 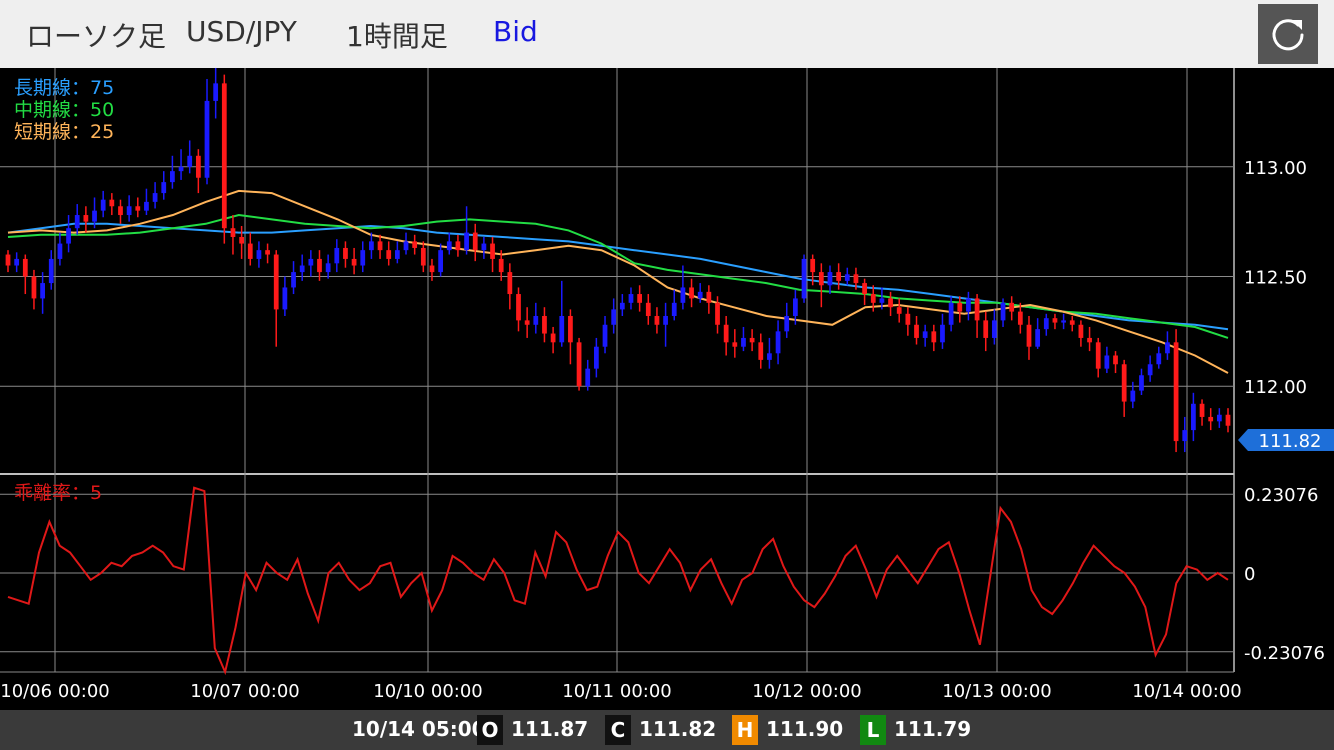 I want to click on low-badge: L, so click(x=873, y=730).